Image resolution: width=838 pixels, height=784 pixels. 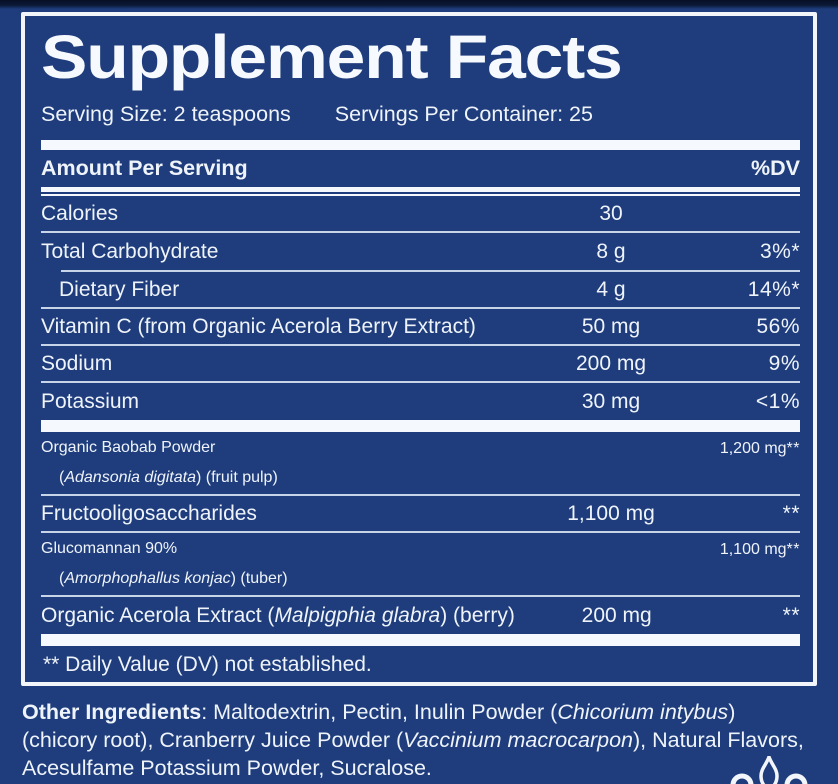 I want to click on divider-indented, so click(x=430, y=271).